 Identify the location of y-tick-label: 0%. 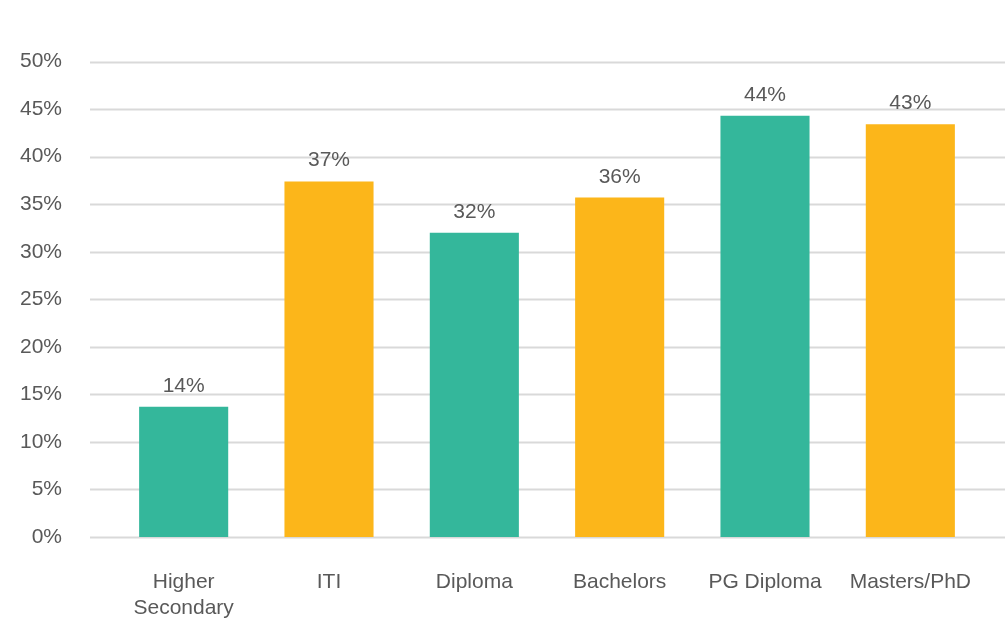
(46, 535).